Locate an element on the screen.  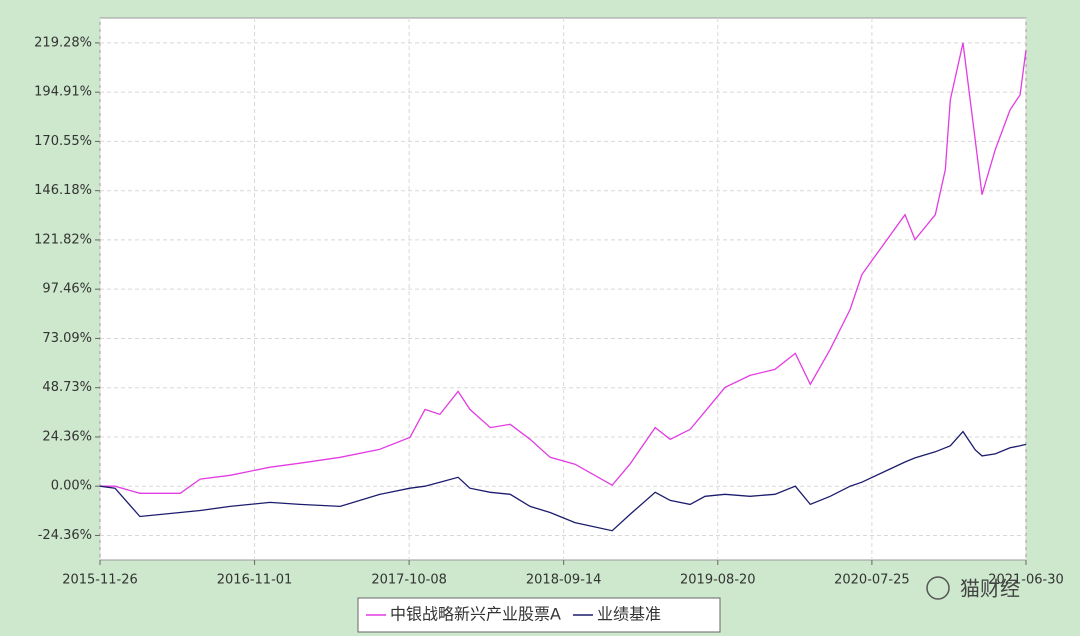
y-tick-label: 121.82% is located at coordinates (63, 239).